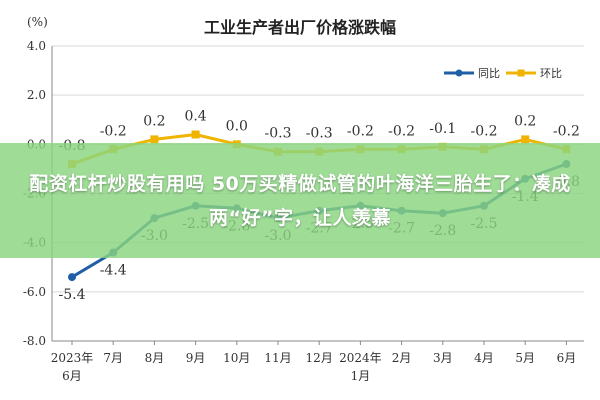 This screenshot has height=400, width=600. Describe the element at coordinates (484, 358) in the screenshot. I see `x-tick-label: 4月` at that location.